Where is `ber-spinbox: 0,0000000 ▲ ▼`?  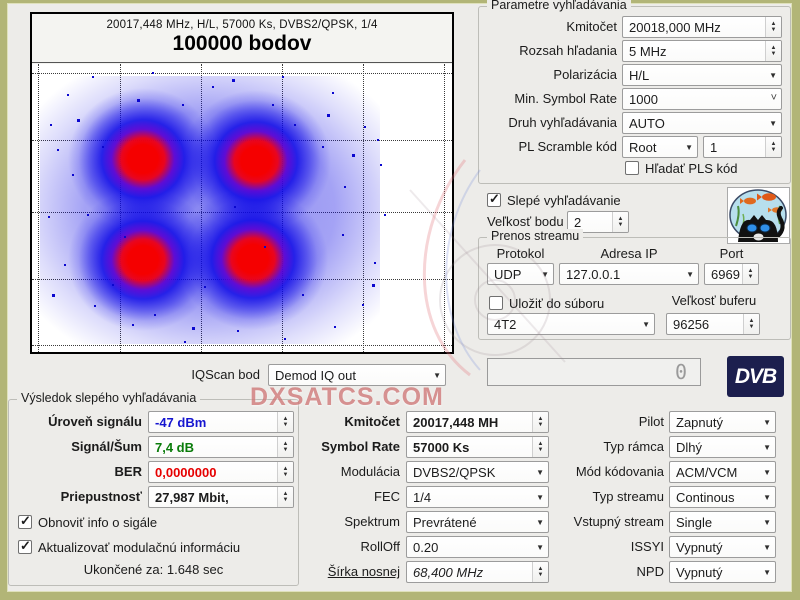
ber-spinbox: 0,0000000 ▲ ▼ is located at coordinates (221, 472).